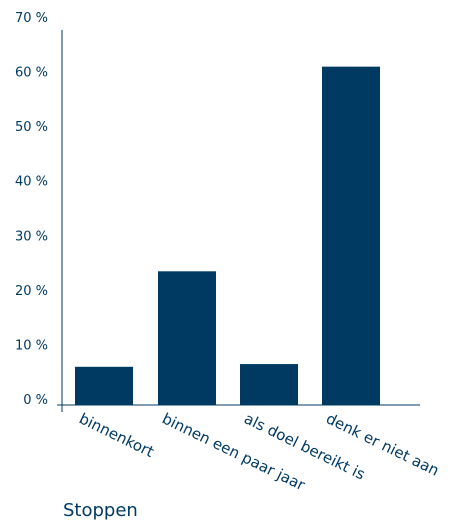 This screenshot has width=466, height=526. What do you see at coordinates (31, 345) in the screenshot?
I see `y-tick-label: 10 %` at bounding box center [31, 345].